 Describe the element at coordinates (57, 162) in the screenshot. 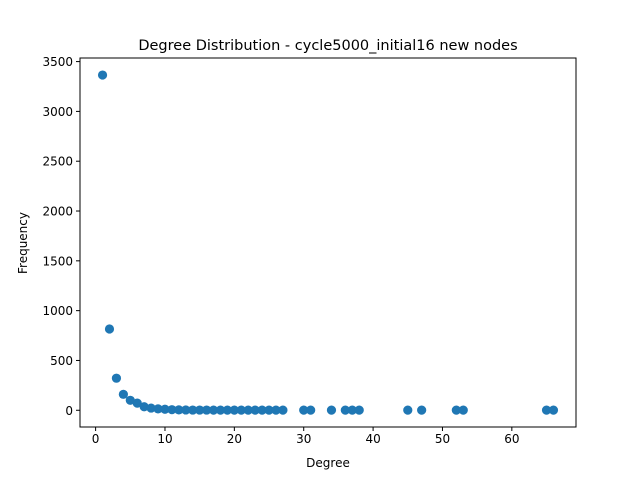

I see `y-tick-label: 2500` at that location.